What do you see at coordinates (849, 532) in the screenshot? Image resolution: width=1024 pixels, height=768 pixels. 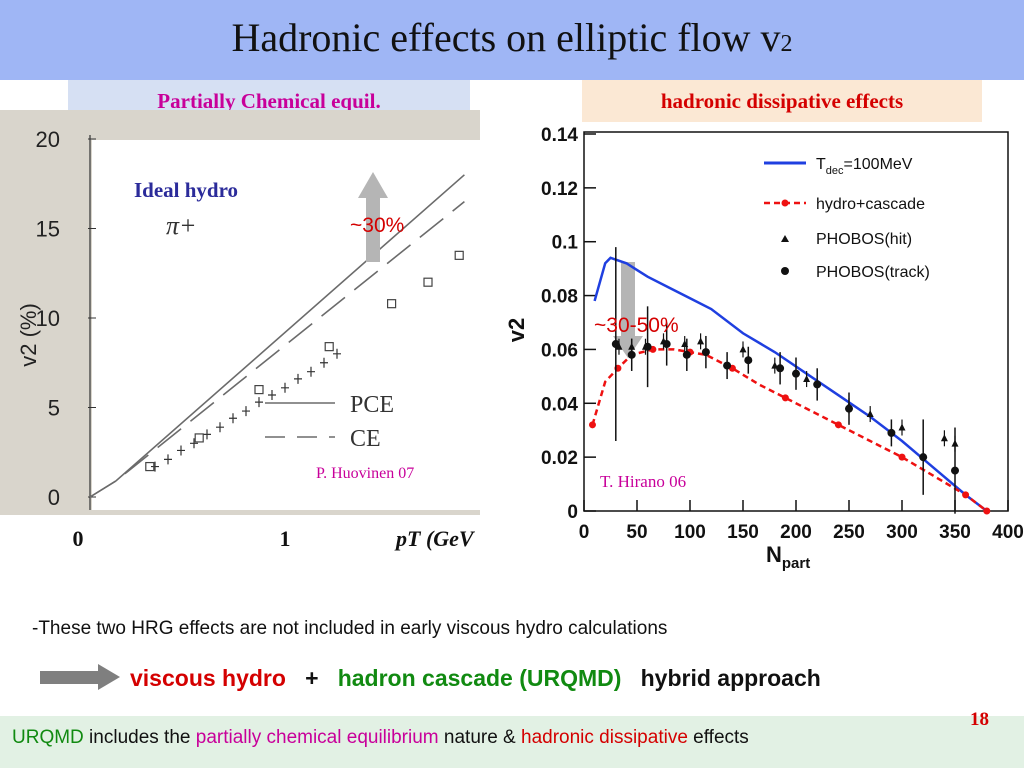 I see `right-x-tick-label: 250` at bounding box center [849, 532].